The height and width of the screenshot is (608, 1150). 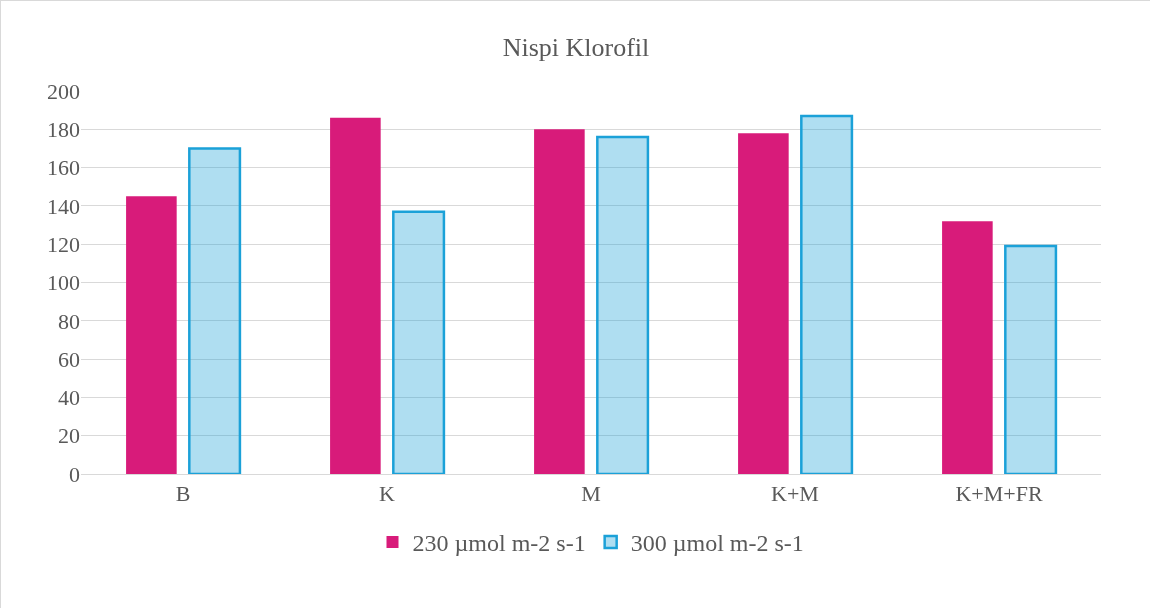 What do you see at coordinates (795, 494) in the screenshot?
I see `x-tick-label: K+M` at bounding box center [795, 494].